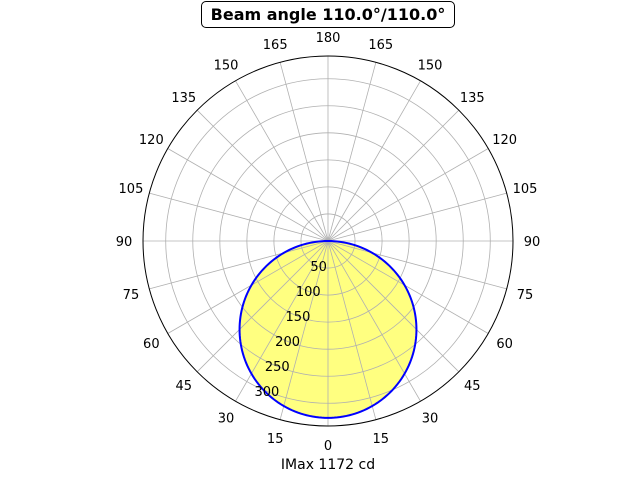 The height and width of the screenshot is (480, 640). What do you see at coordinates (318, 267) in the screenshot?
I see `radial-tick-label: 50` at bounding box center [318, 267].